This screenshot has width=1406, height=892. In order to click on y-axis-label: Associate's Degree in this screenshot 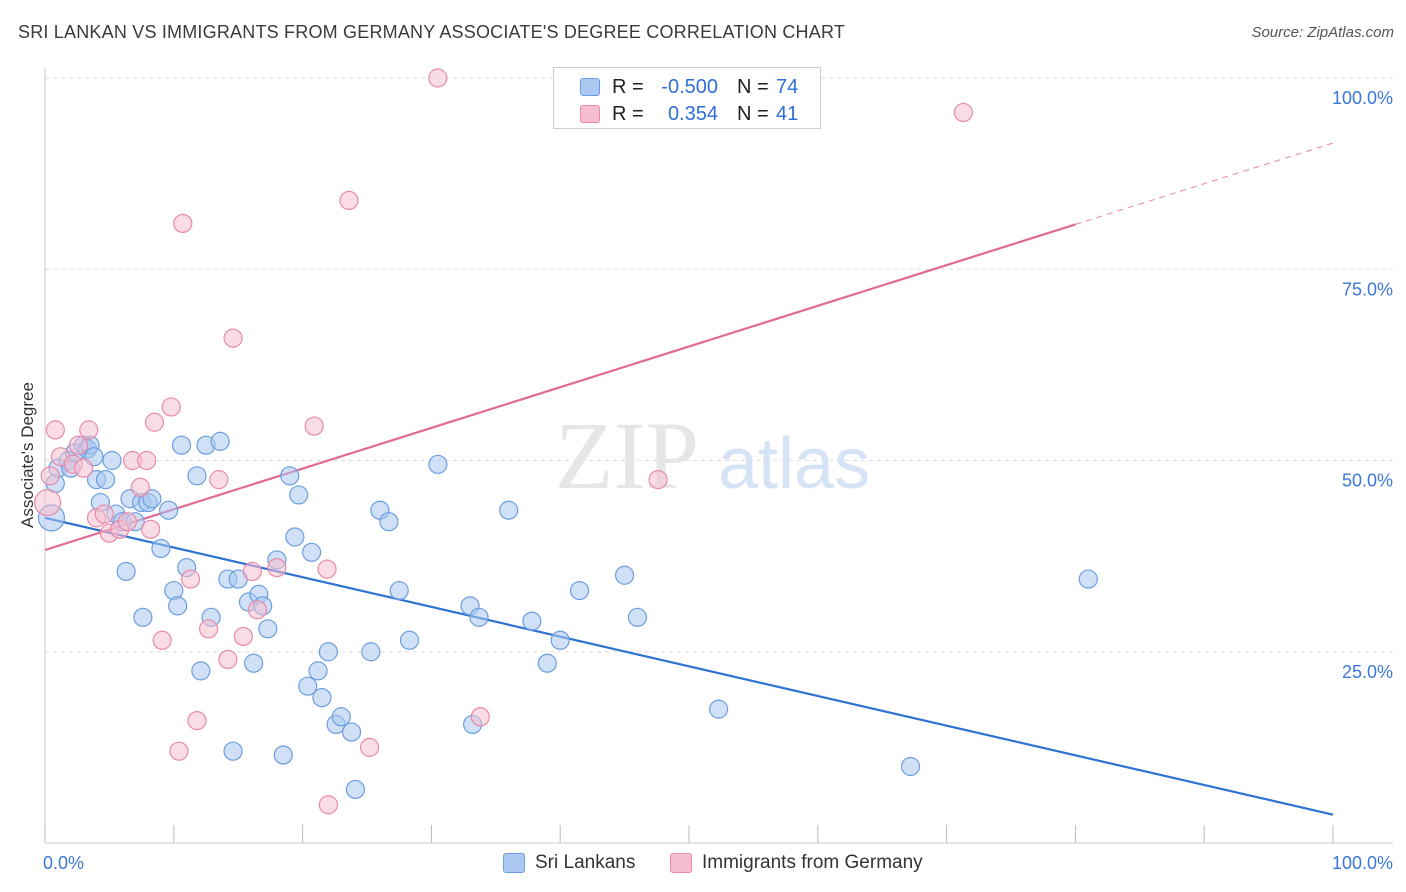, I will do `click(27, 455)`.